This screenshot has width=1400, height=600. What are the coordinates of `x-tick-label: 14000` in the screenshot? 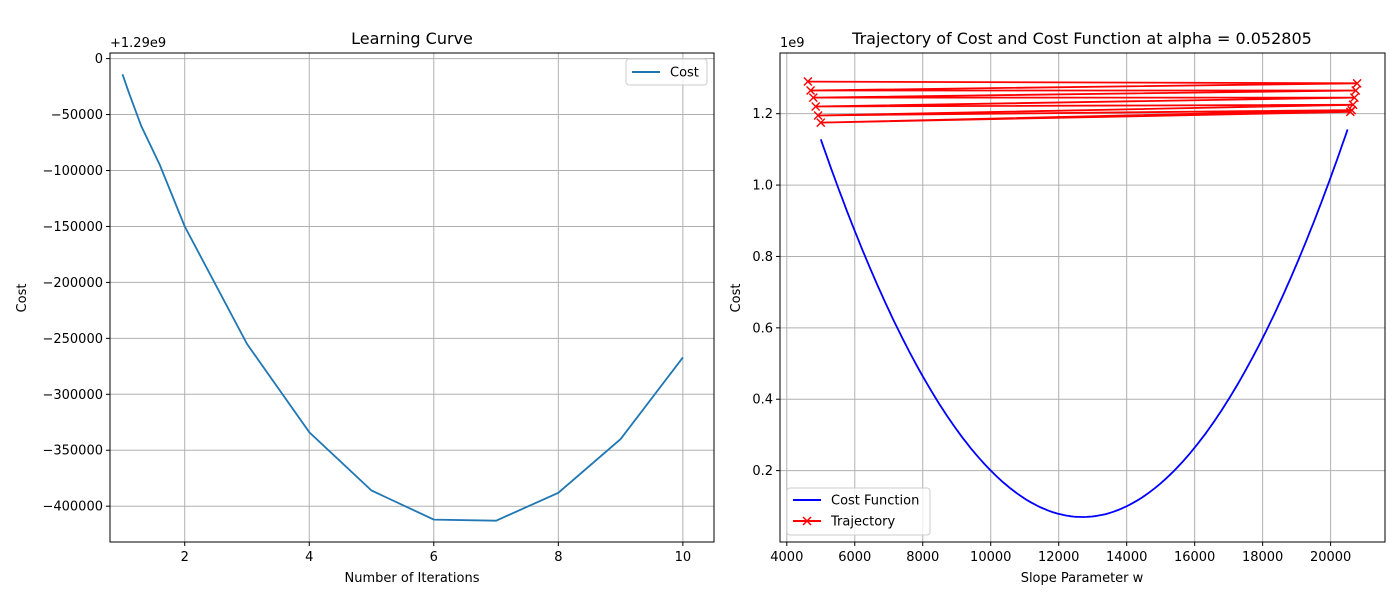 It's located at (1126, 557).